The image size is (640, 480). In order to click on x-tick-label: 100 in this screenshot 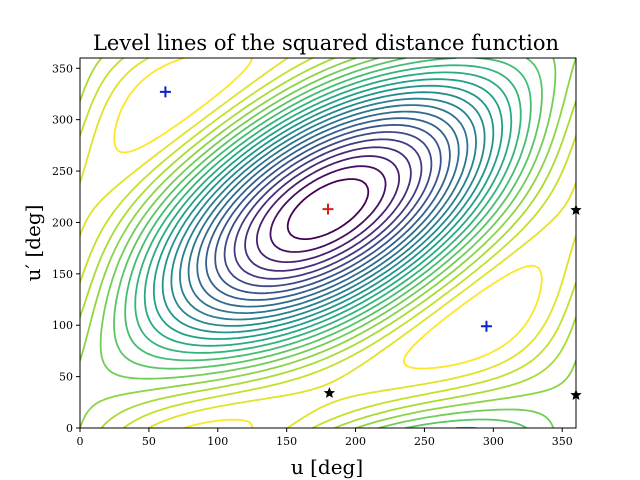, I will do `click(217, 441)`.